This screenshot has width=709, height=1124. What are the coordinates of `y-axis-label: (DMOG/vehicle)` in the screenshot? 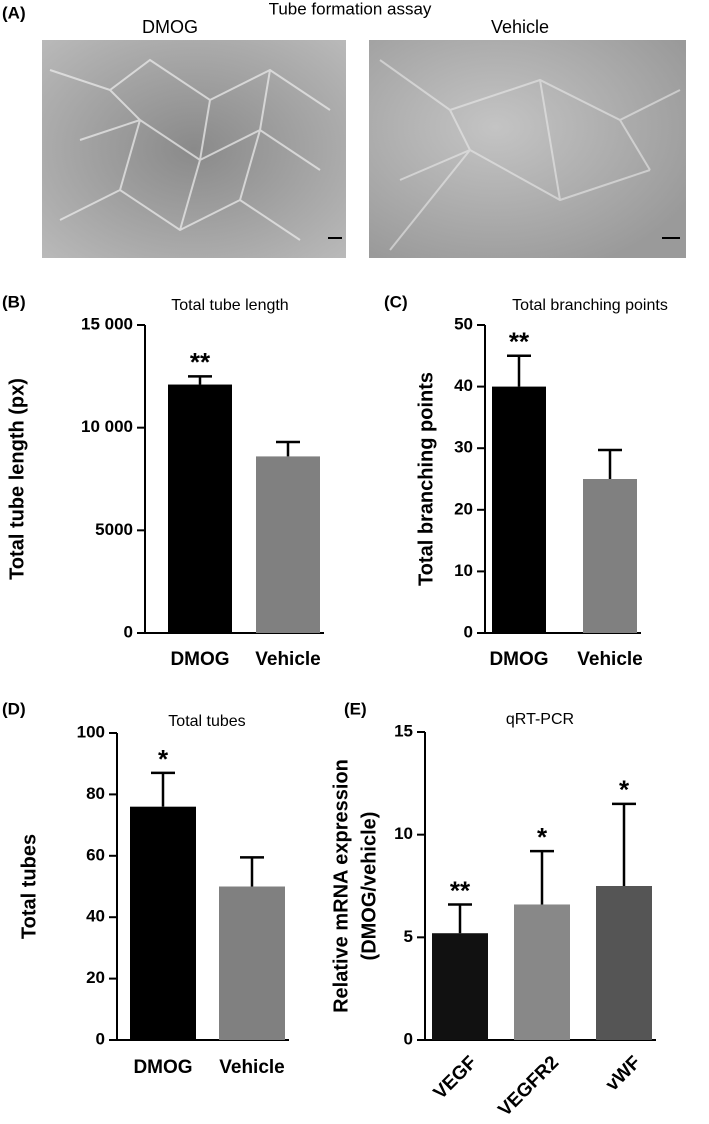 It's located at (369, 886).